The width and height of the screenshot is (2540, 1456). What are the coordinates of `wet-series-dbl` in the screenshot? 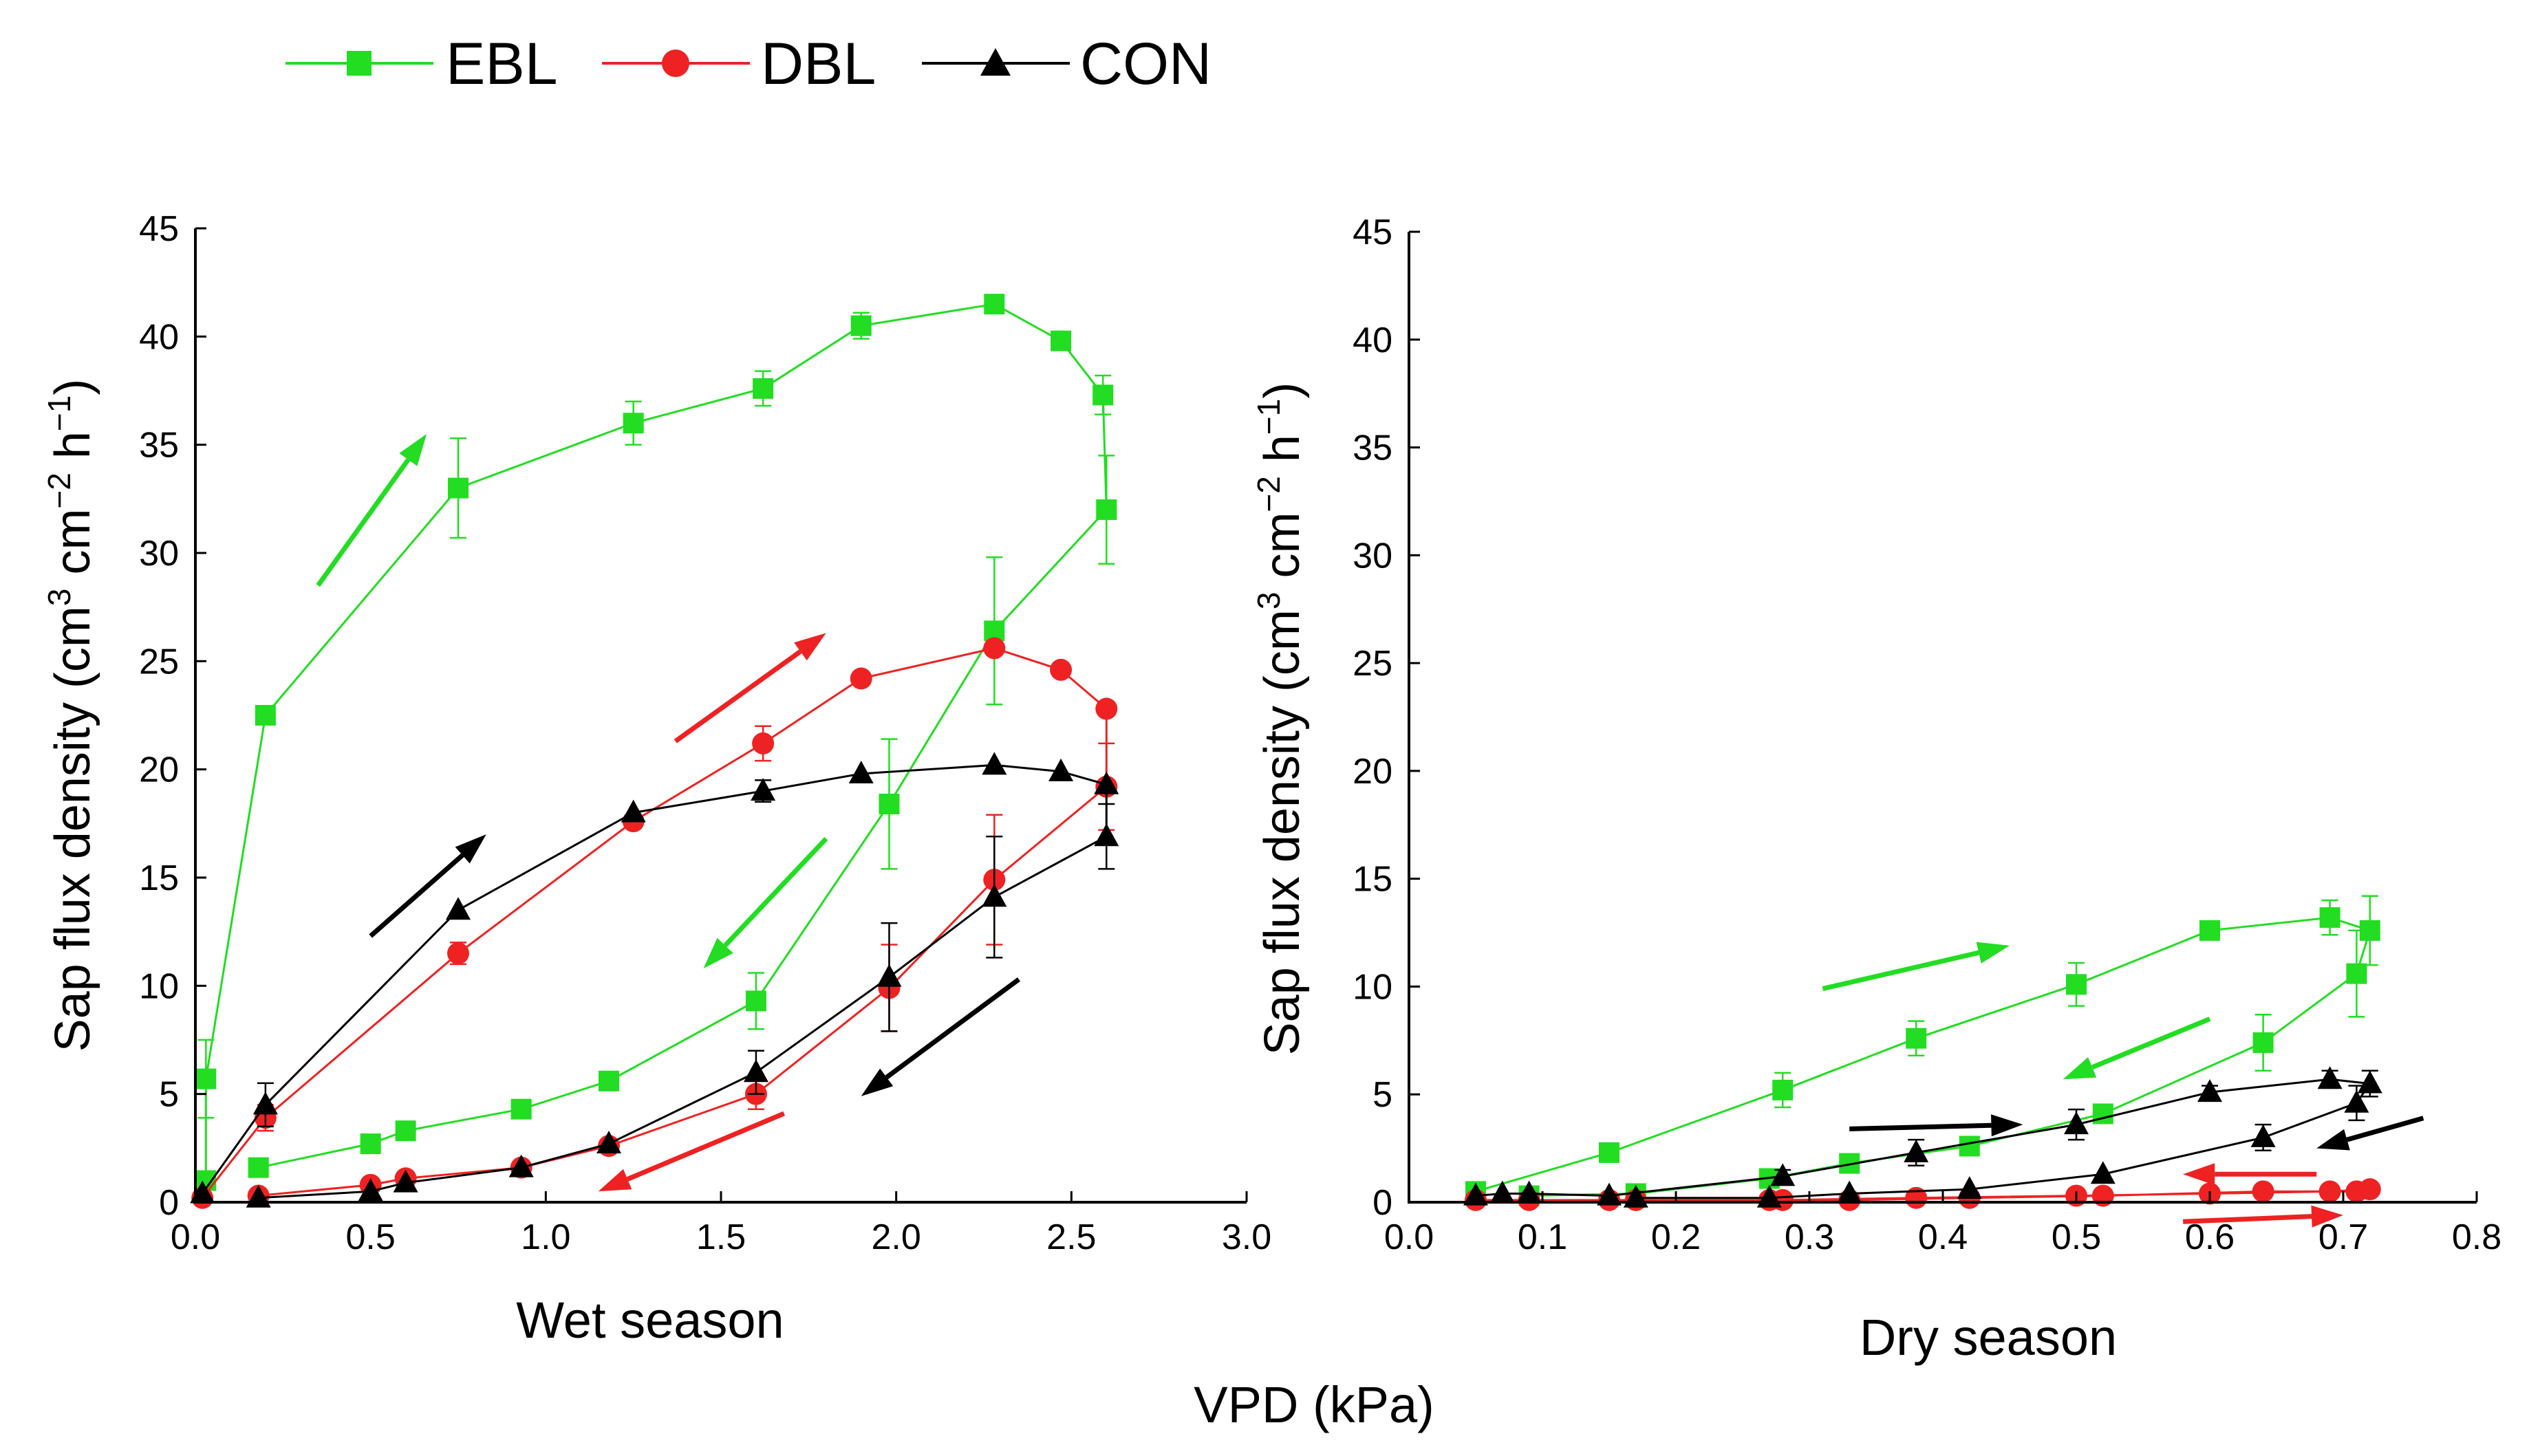 It's located at (654, 923).